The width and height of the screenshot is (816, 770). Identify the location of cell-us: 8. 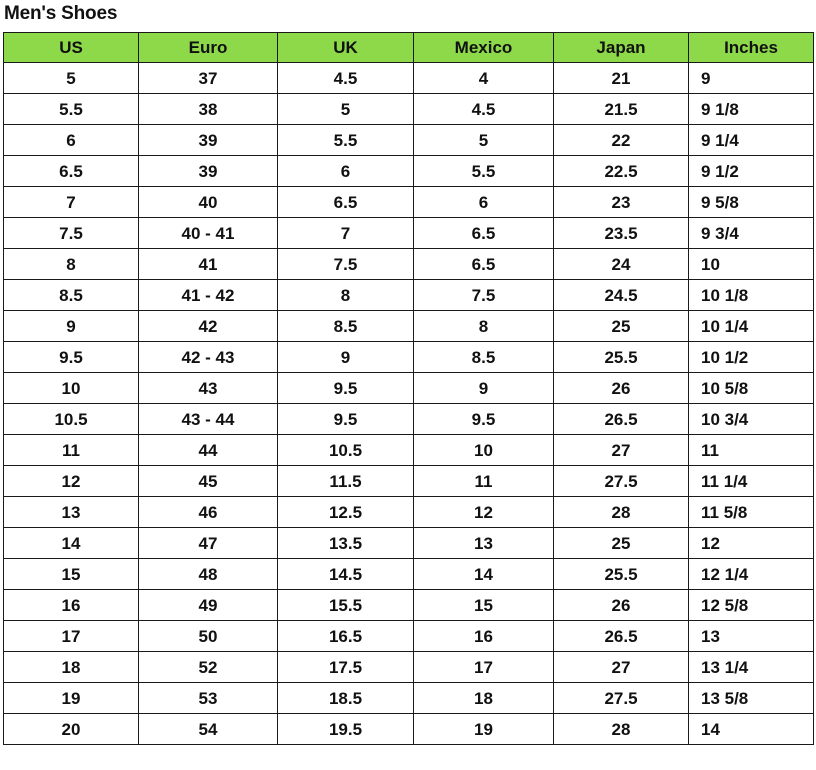
(71, 264).